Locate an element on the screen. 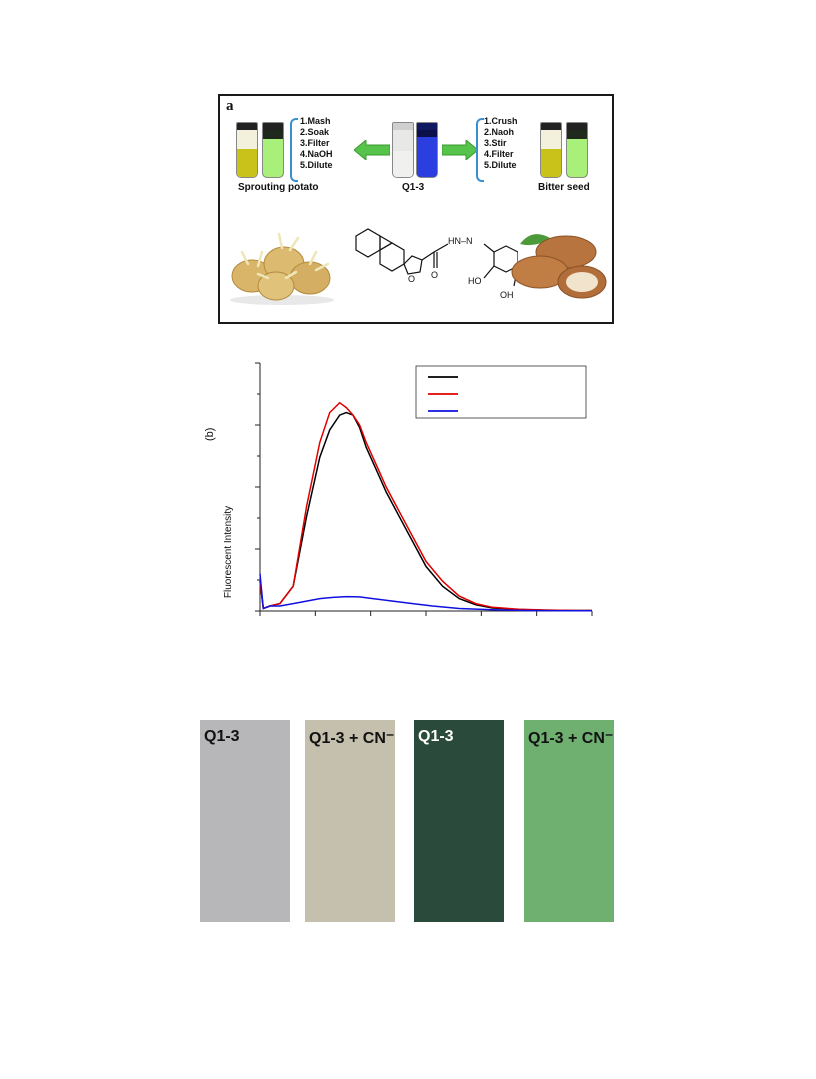 This screenshot has height=1079, width=816. strip-2-label: Q1-3 + CN⁻ is located at coordinates (352, 738).